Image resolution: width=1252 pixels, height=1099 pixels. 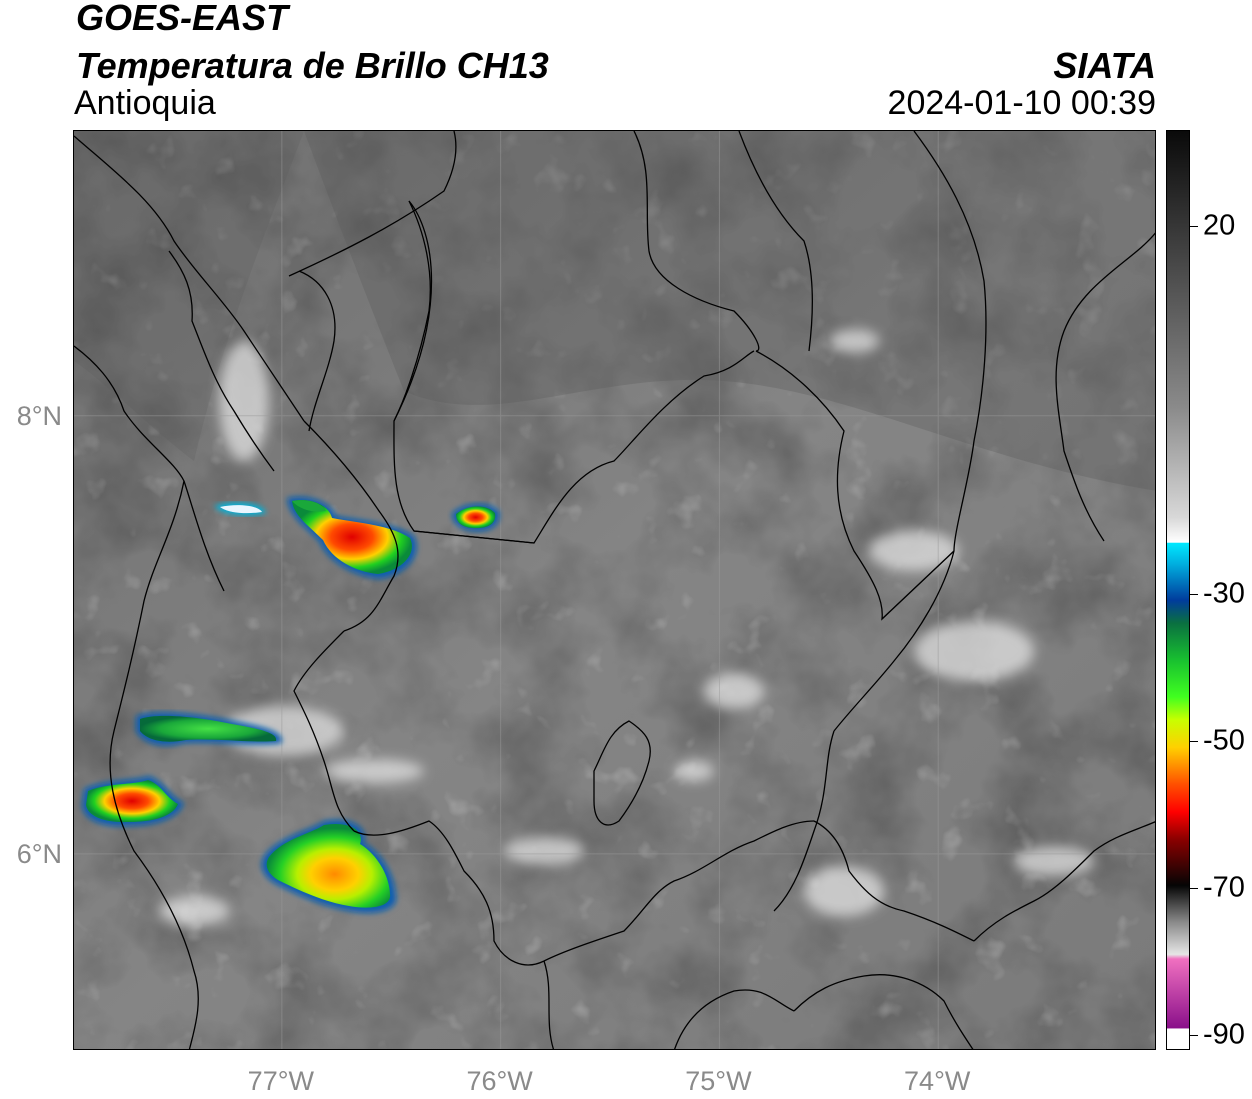 I want to click on brand-label: SIATA, so click(x=1104, y=65).